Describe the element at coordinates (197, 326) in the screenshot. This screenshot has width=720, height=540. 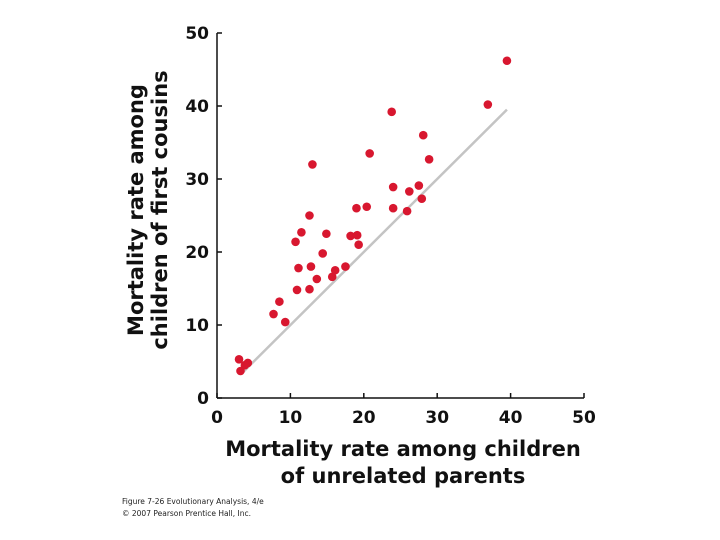
I see `y-tick-label: 10` at that location.